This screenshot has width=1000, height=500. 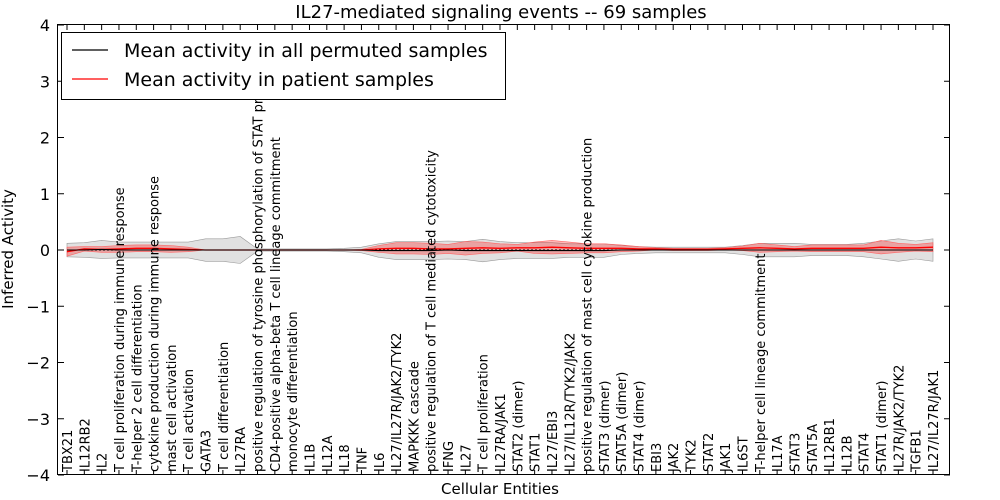 What do you see at coordinates (45, 194) in the screenshot?
I see `y-tick-label: 1` at bounding box center [45, 194].